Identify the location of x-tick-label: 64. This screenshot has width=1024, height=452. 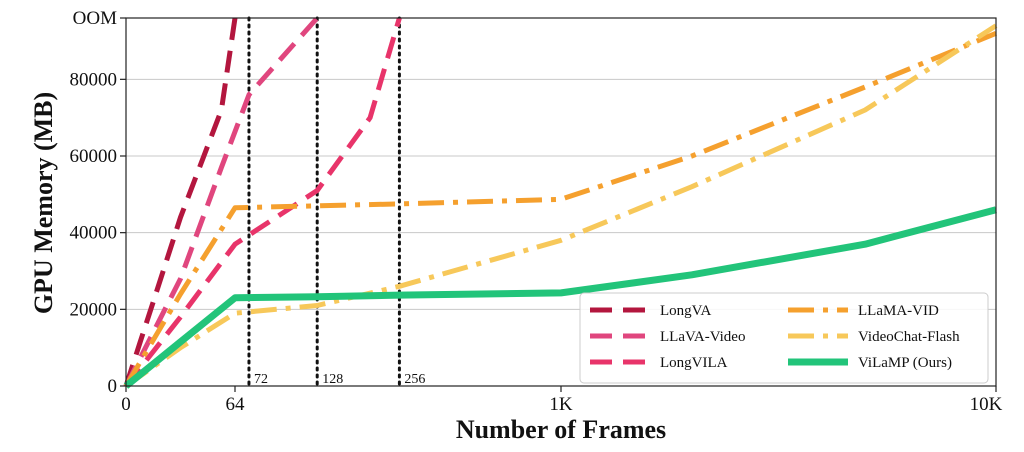
(236, 404).